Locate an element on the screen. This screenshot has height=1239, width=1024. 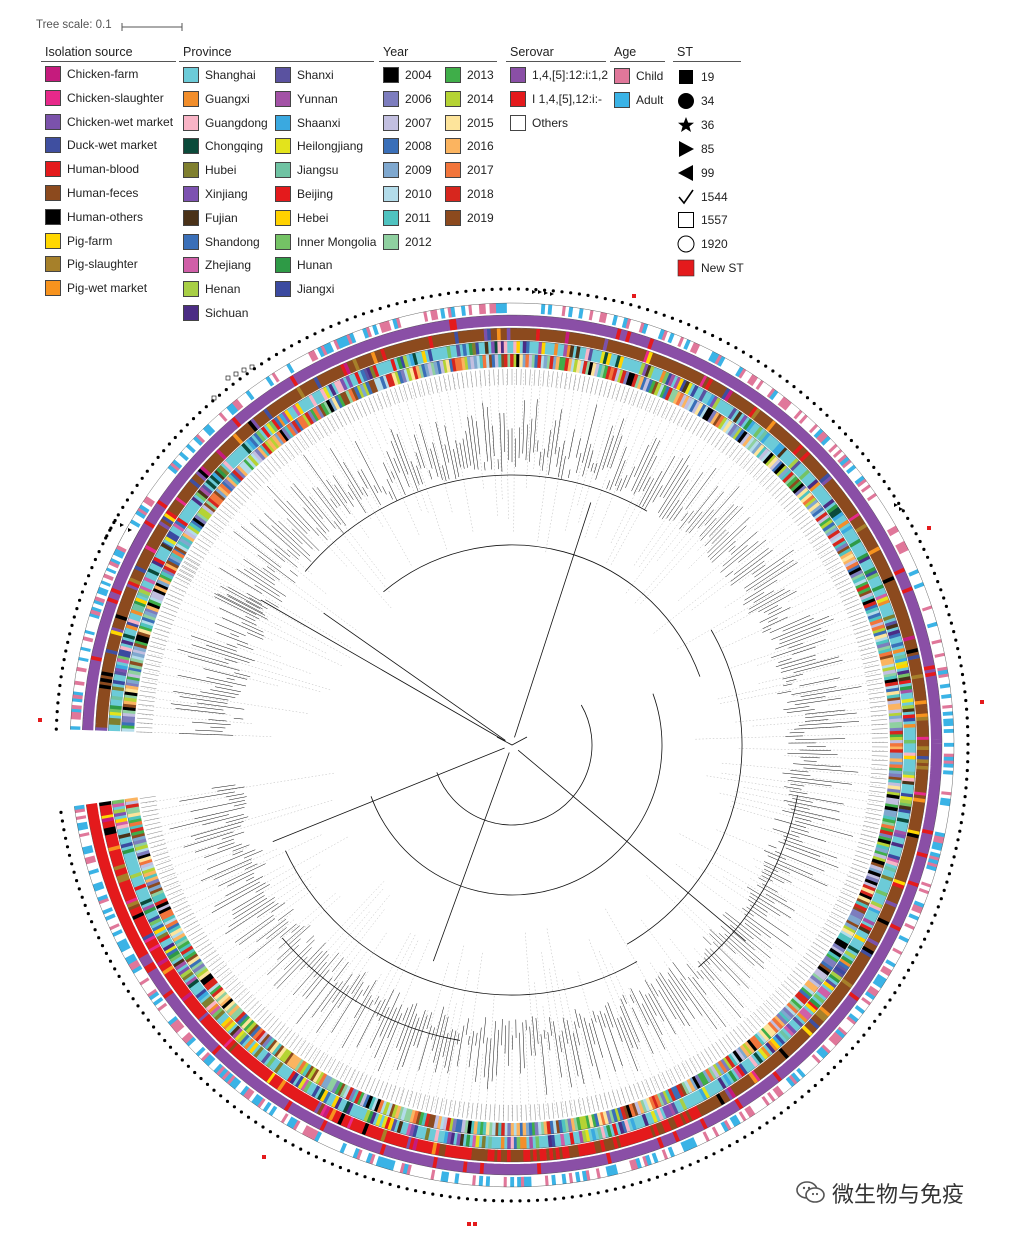
legend-label: Jiangxi is located at coordinates (316, 289).